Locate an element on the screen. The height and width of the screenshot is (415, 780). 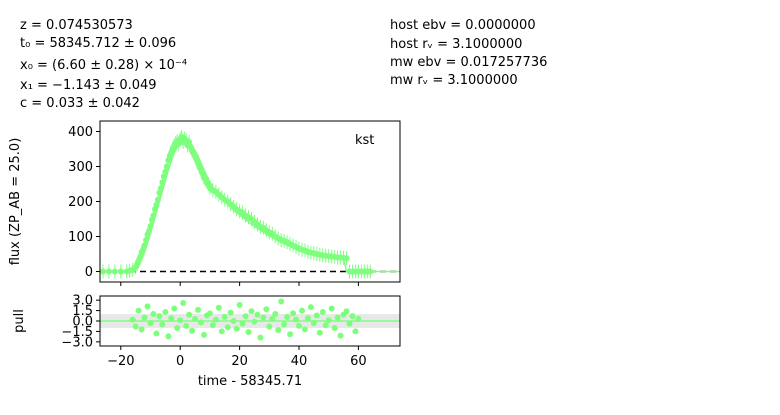
param-mw-ebv: mw ebv = 0.017257736 is located at coordinates (469, 62).